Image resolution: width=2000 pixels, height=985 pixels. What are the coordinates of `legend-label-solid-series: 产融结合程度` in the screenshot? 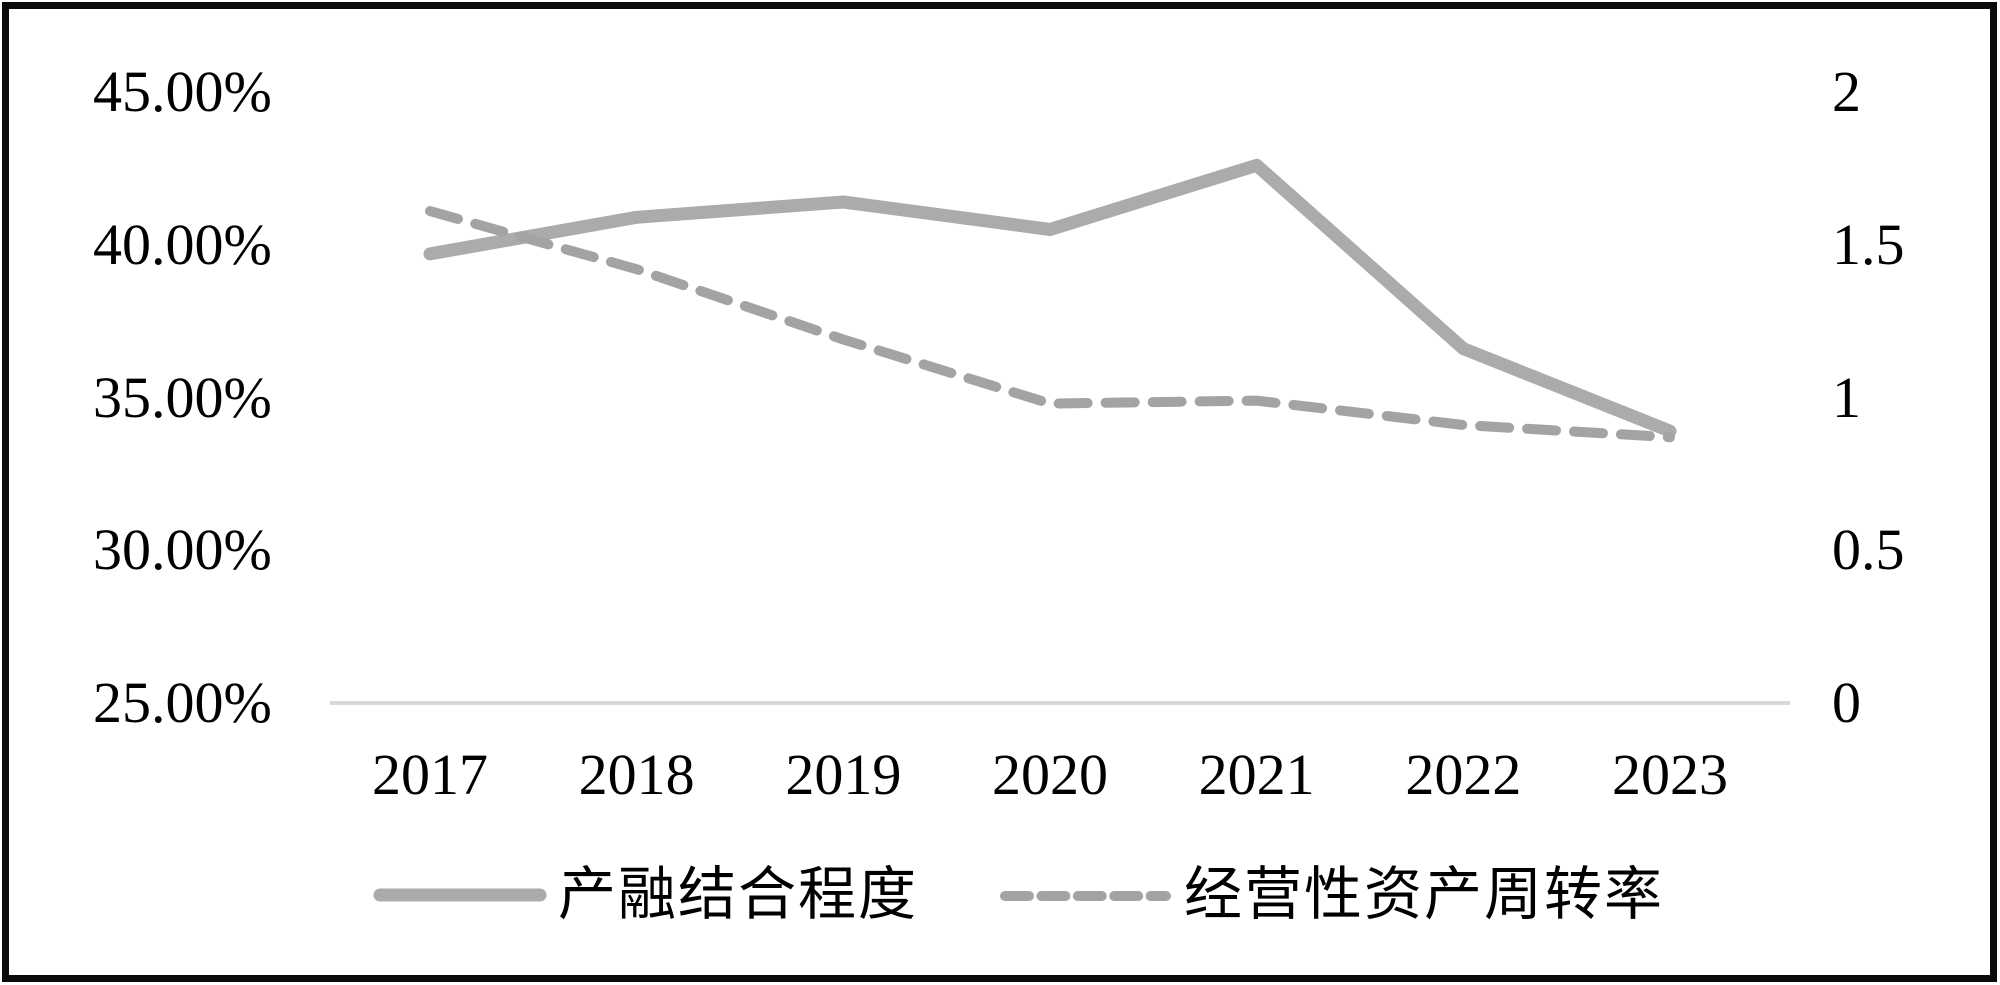 It's located at (738, 894).